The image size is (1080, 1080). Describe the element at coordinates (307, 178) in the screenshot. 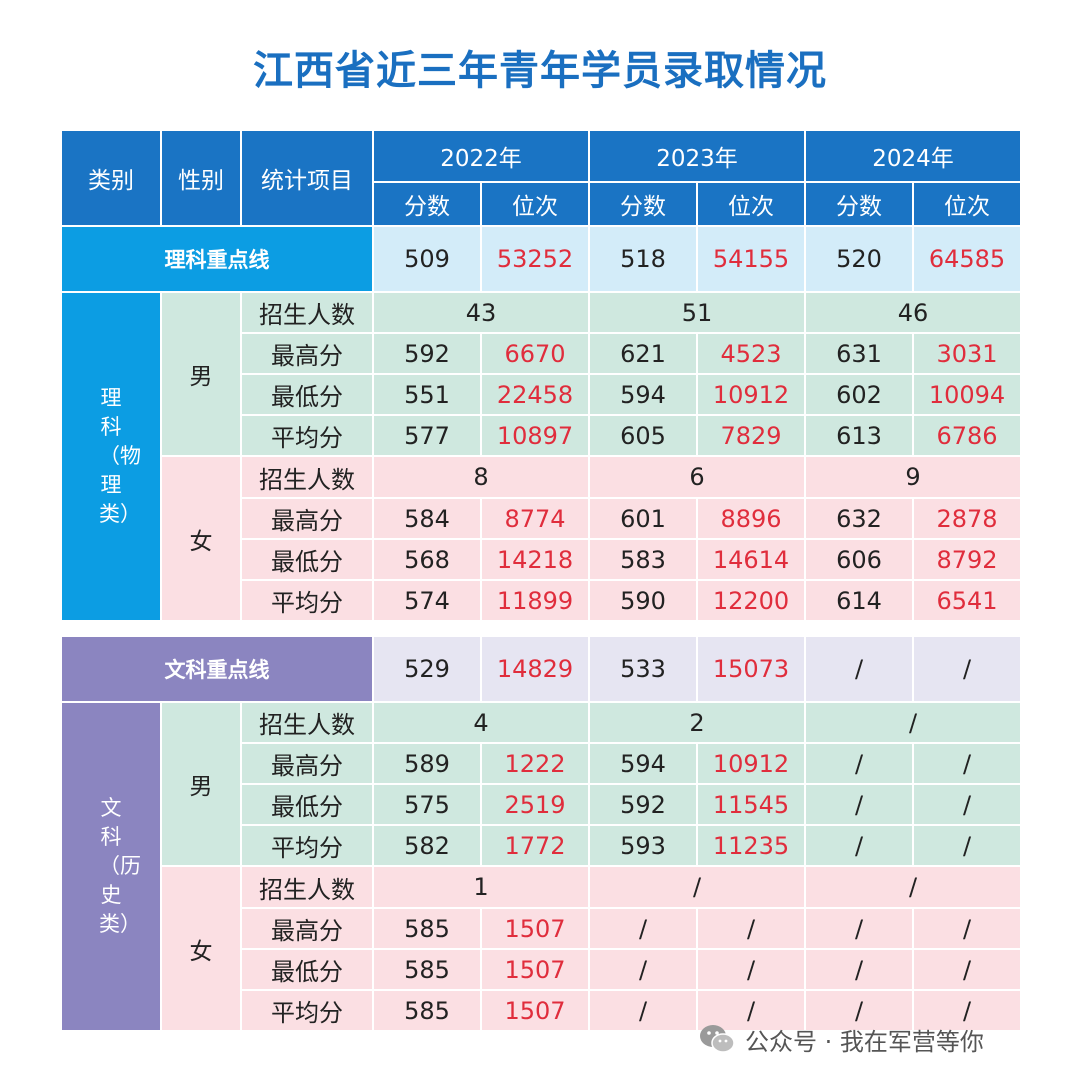

I see `header-stat-item: 统计项目` at that location.